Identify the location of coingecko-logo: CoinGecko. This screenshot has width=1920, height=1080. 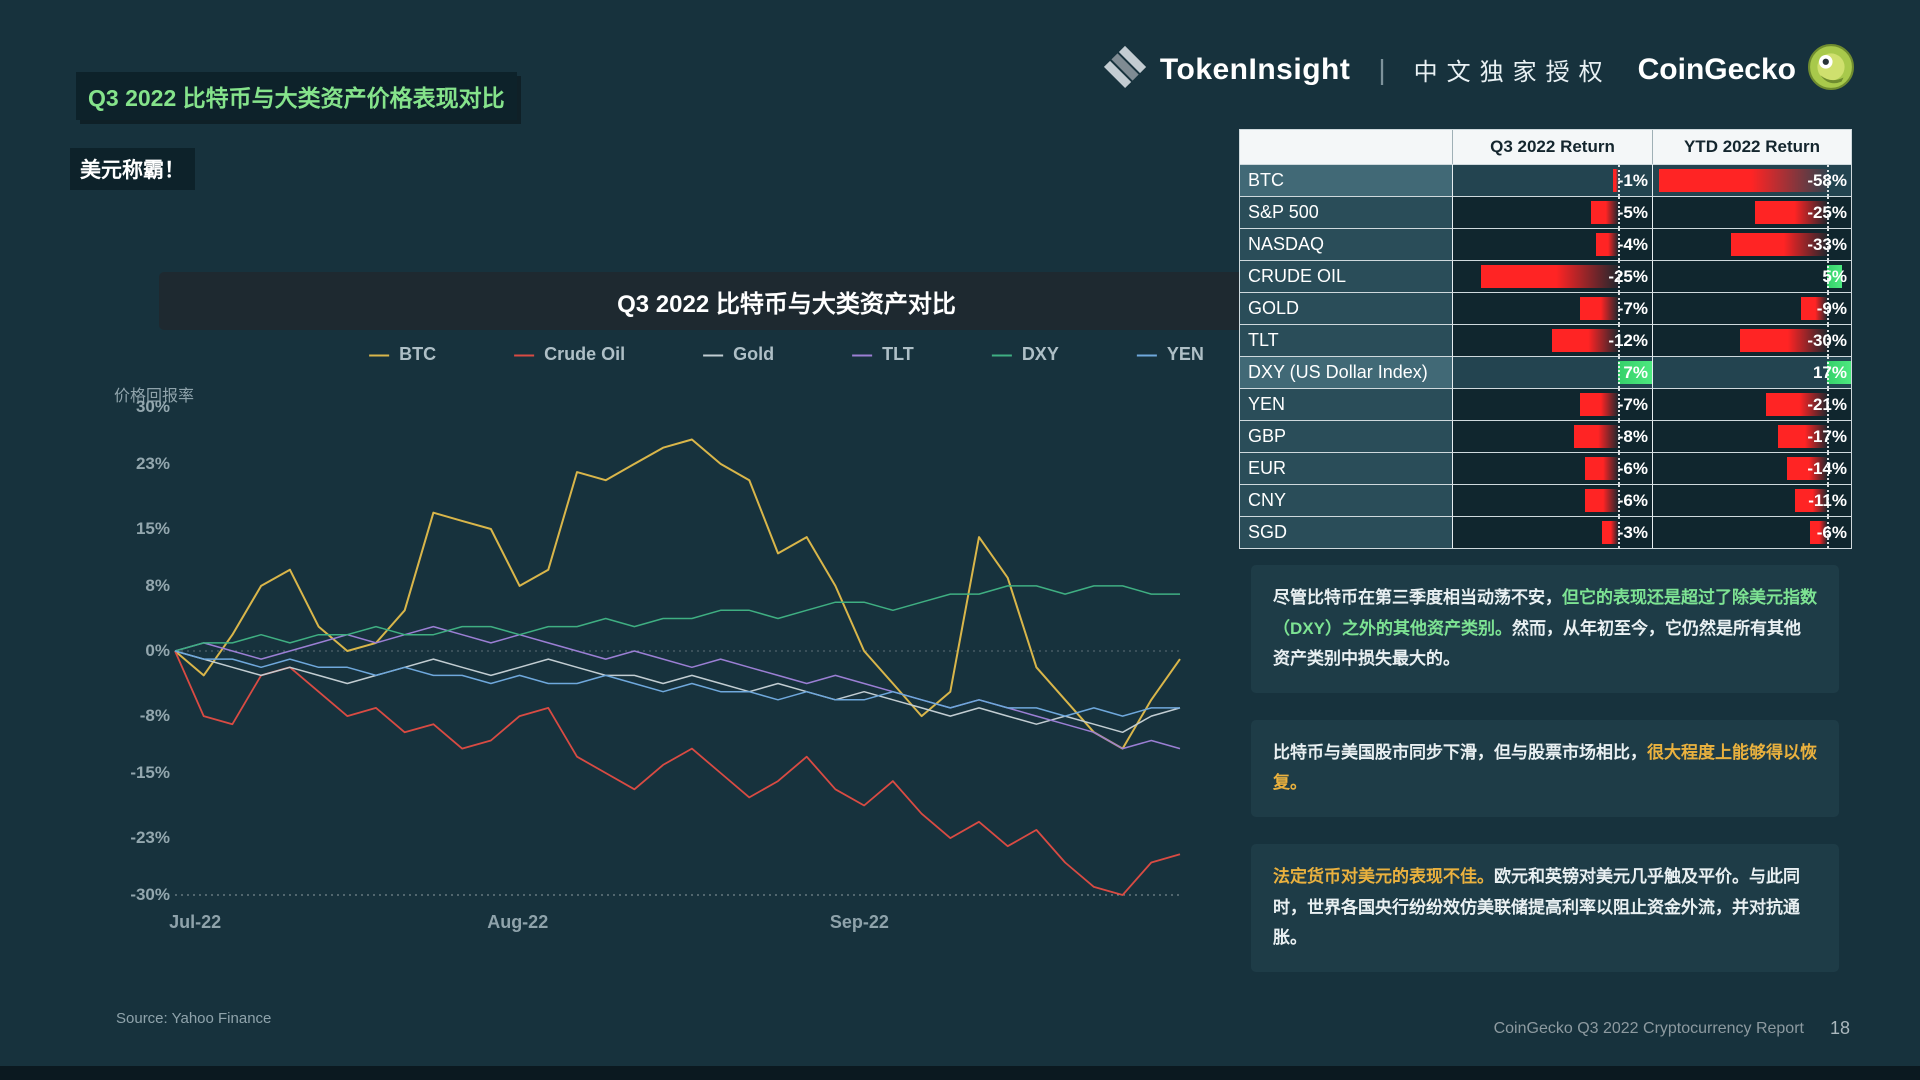
(1746, 69).